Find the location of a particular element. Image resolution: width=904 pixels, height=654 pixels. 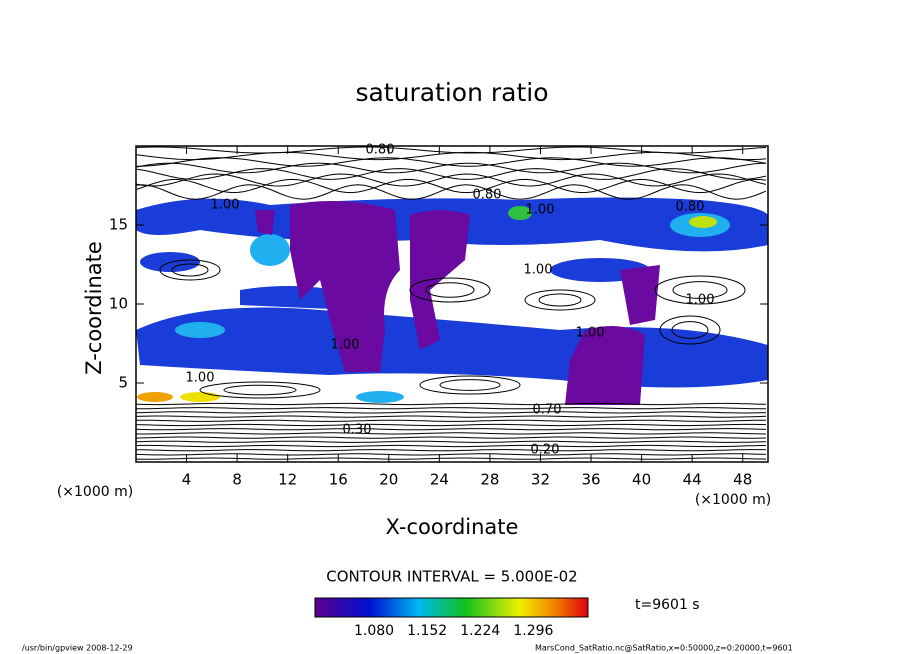

time-label: t=9601 s is located at coordinates (667, 605).